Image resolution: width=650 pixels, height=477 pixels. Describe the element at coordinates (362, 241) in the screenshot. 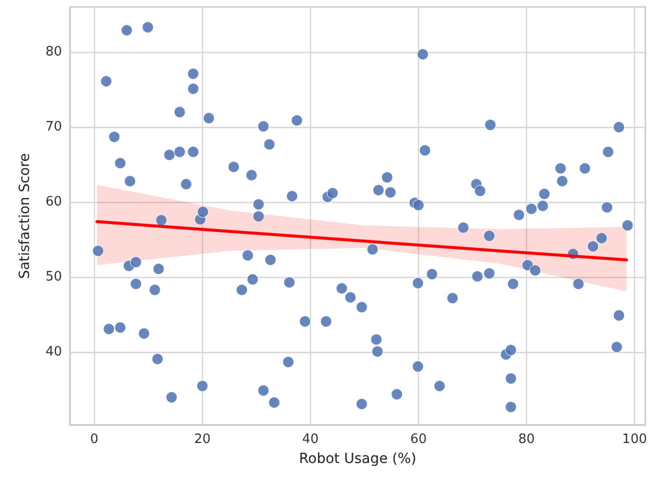

I see `line-series` at that location.